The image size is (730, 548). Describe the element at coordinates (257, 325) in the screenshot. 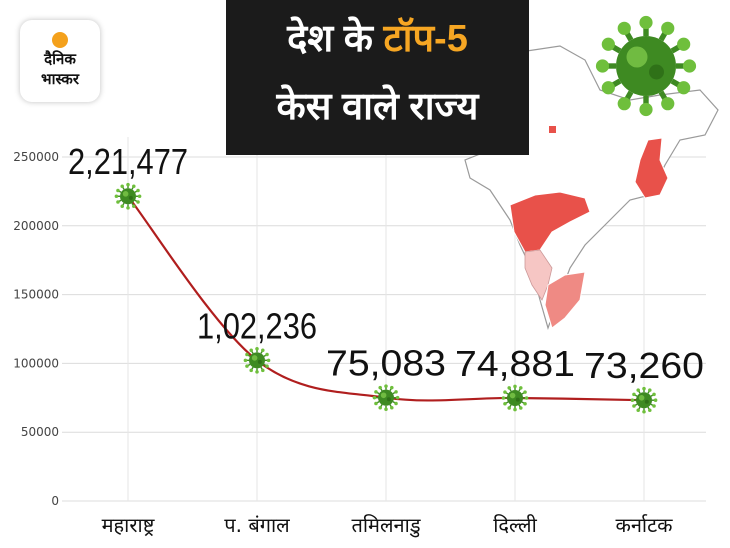

I see `data-label: 1,02,236` at that location.